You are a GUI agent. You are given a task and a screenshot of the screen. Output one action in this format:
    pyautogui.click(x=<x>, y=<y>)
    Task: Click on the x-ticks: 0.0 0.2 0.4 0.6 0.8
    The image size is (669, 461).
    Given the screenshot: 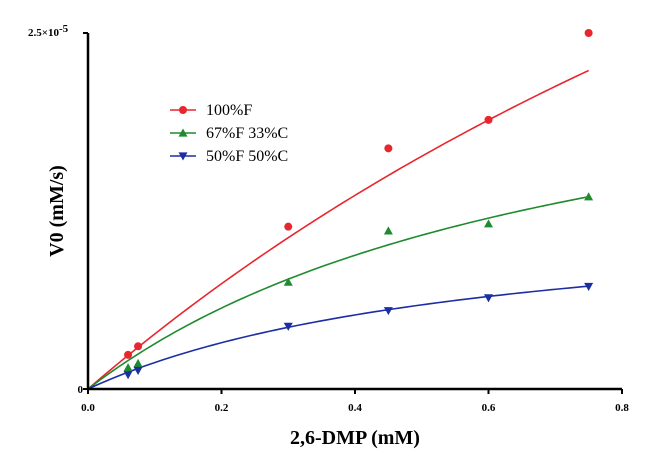 What is the action you would take?
    pyautogui.click(x=355, y=401)
    